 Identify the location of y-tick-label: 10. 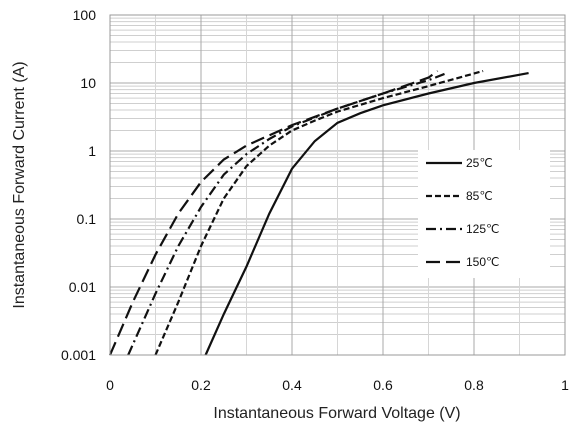
(88, 83).